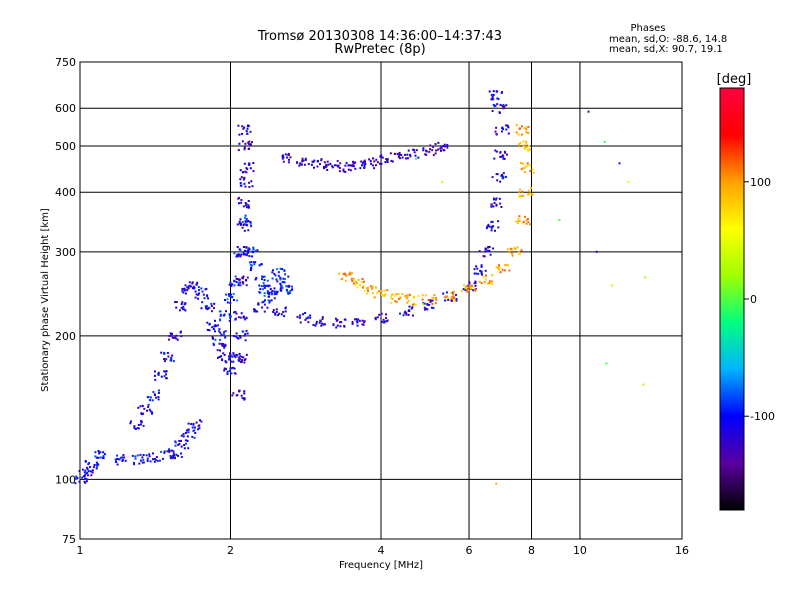 This screenshot has width=800, height=600. Describe the element at coordinates (580, 550) in the screenshot. I see `x-tick-label: 10` at that location.